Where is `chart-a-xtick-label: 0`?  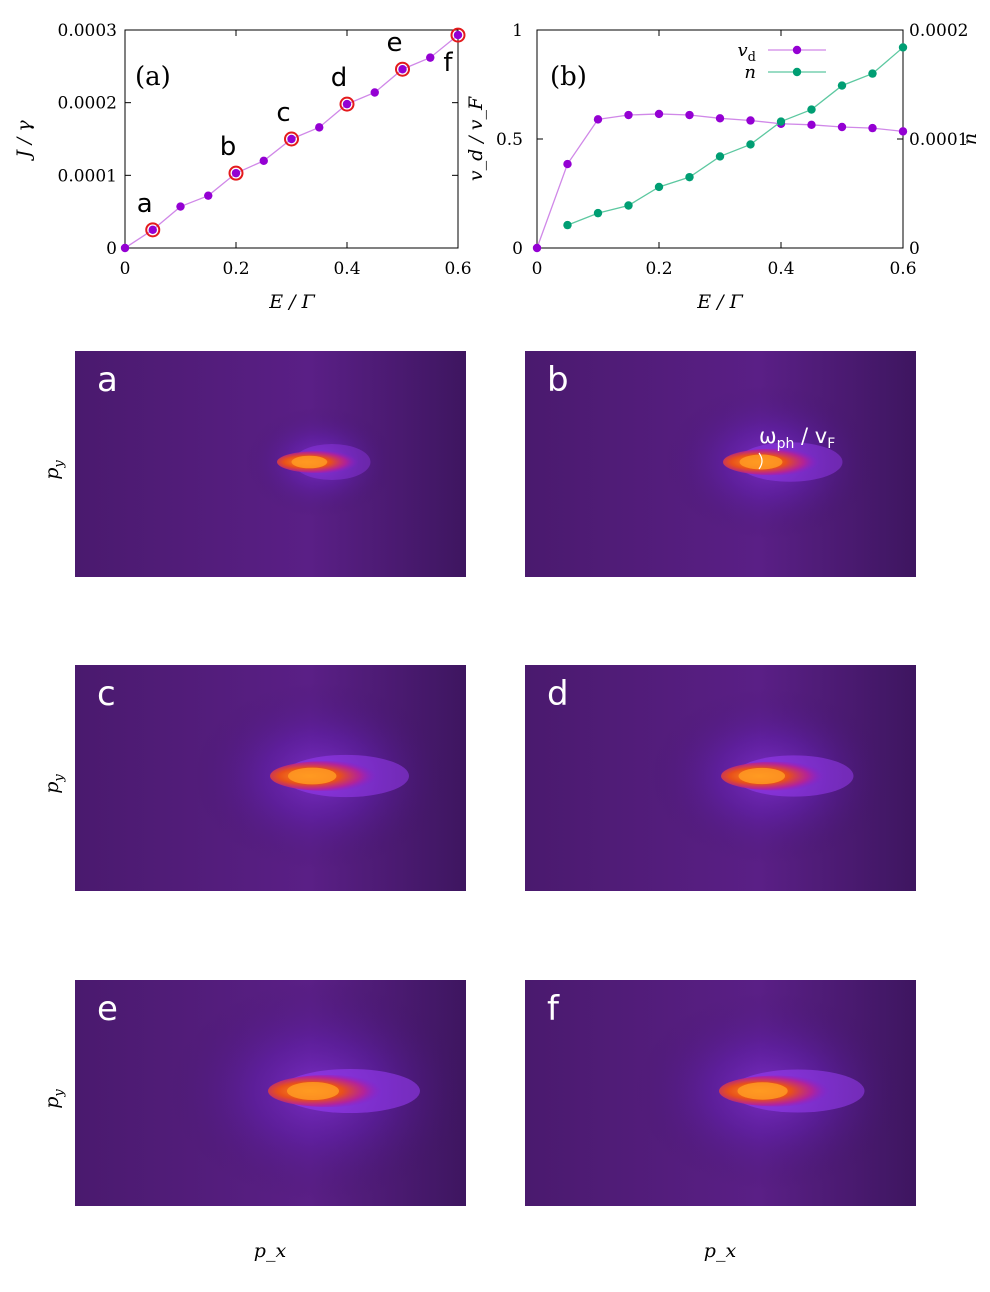 chart-a-xtick-label: 0 is located at coordinates (125, 269).